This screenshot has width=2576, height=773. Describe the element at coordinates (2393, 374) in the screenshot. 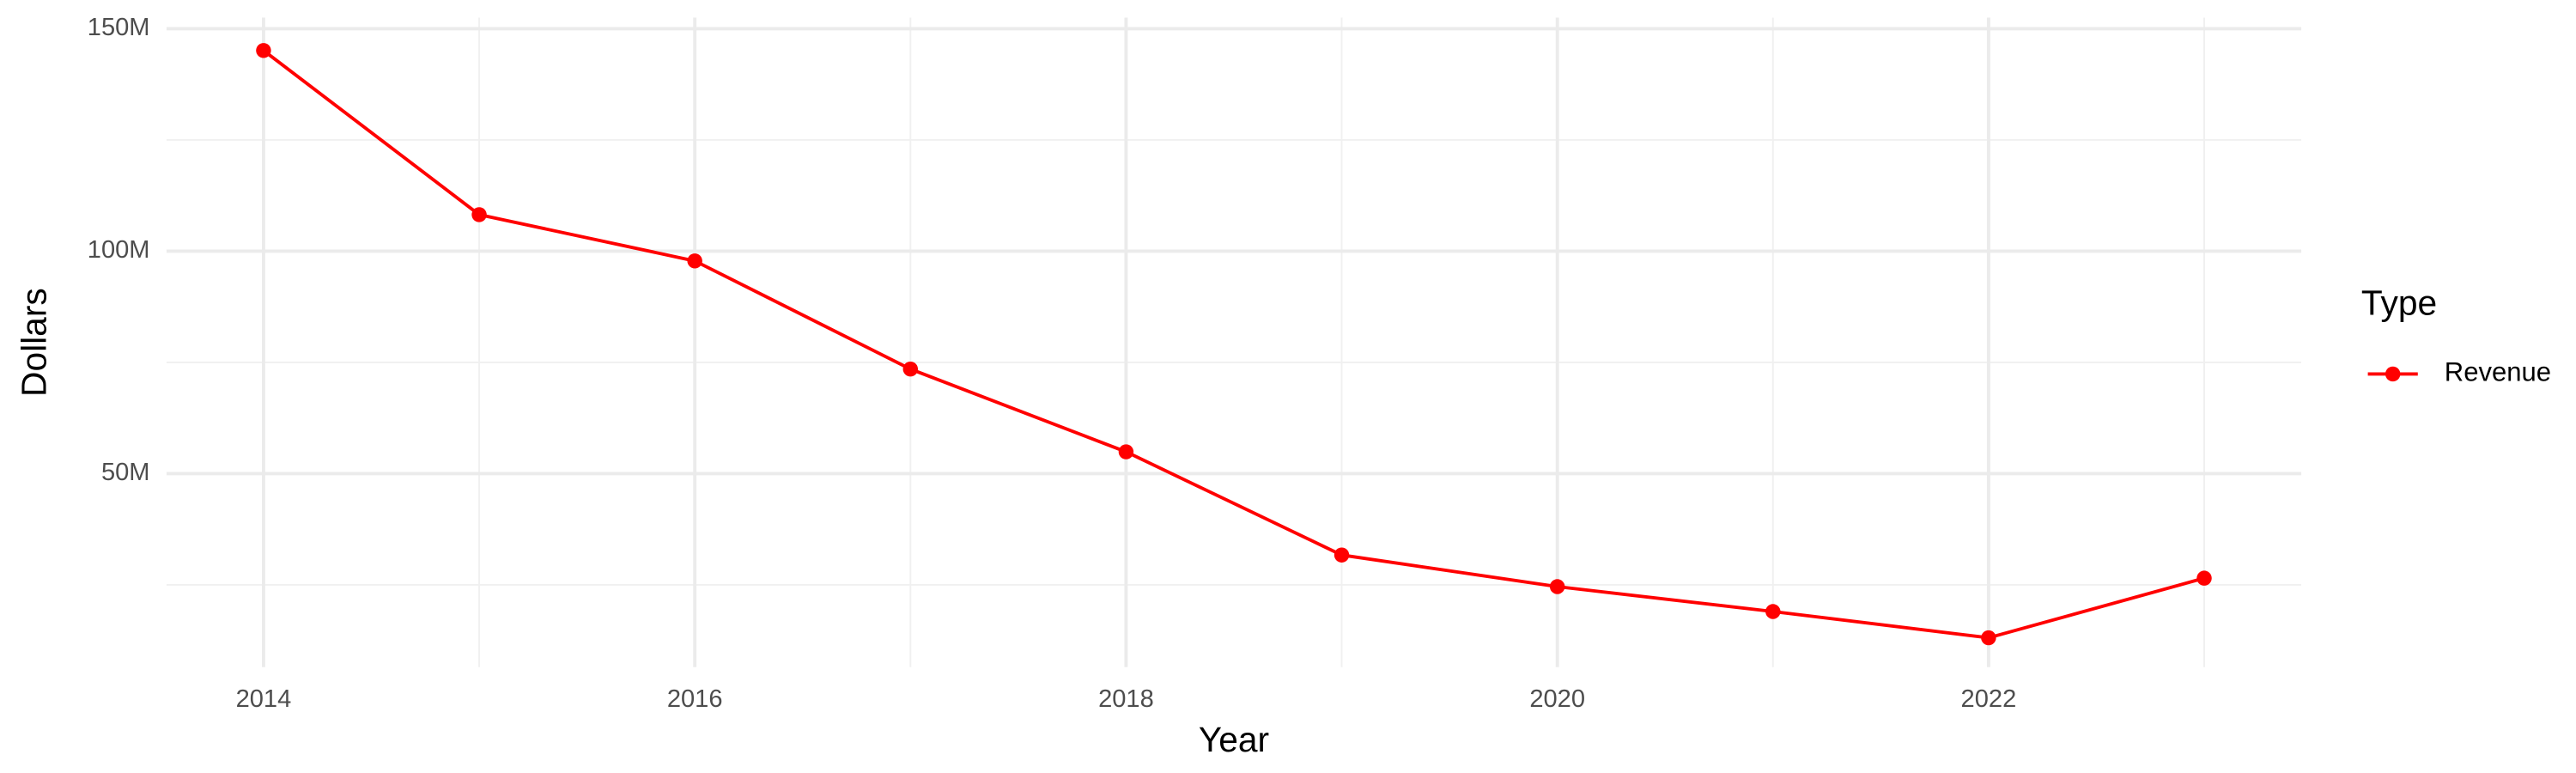

I see `legend-point` at that location.